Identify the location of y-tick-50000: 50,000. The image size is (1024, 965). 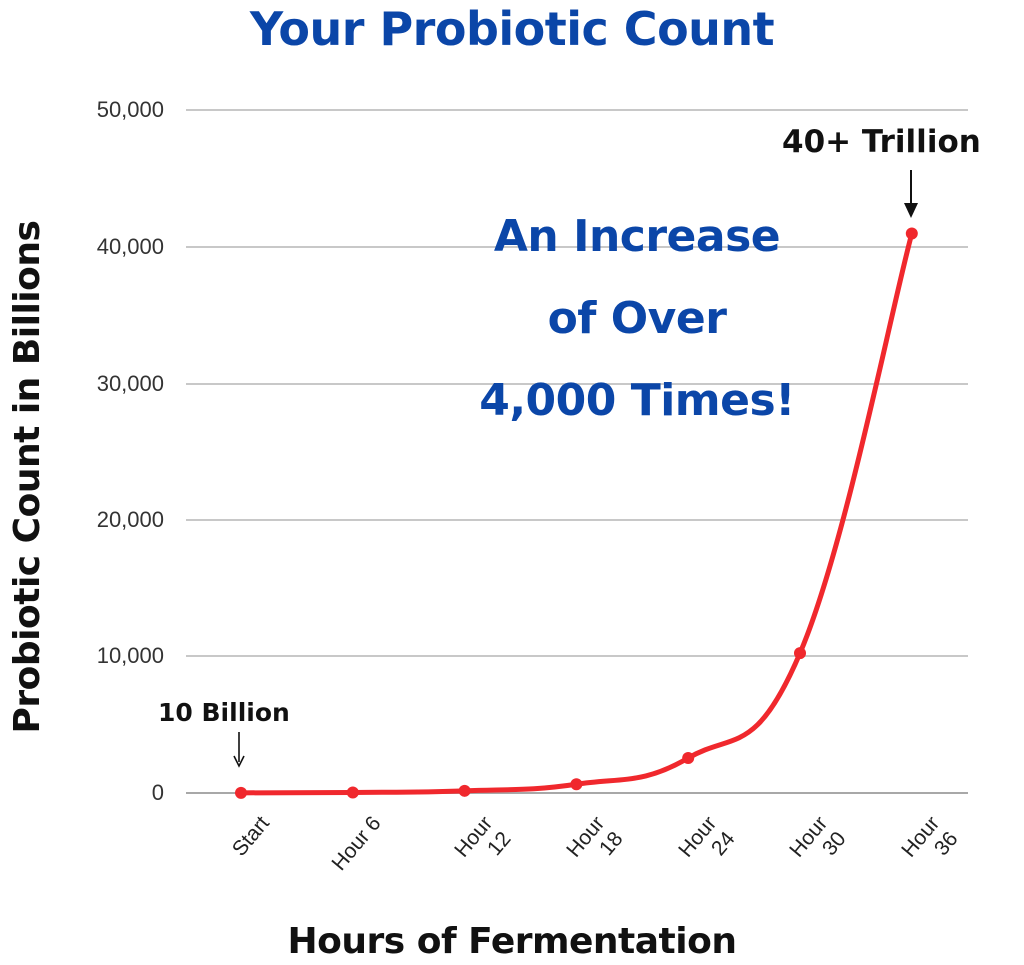
(130, 109).